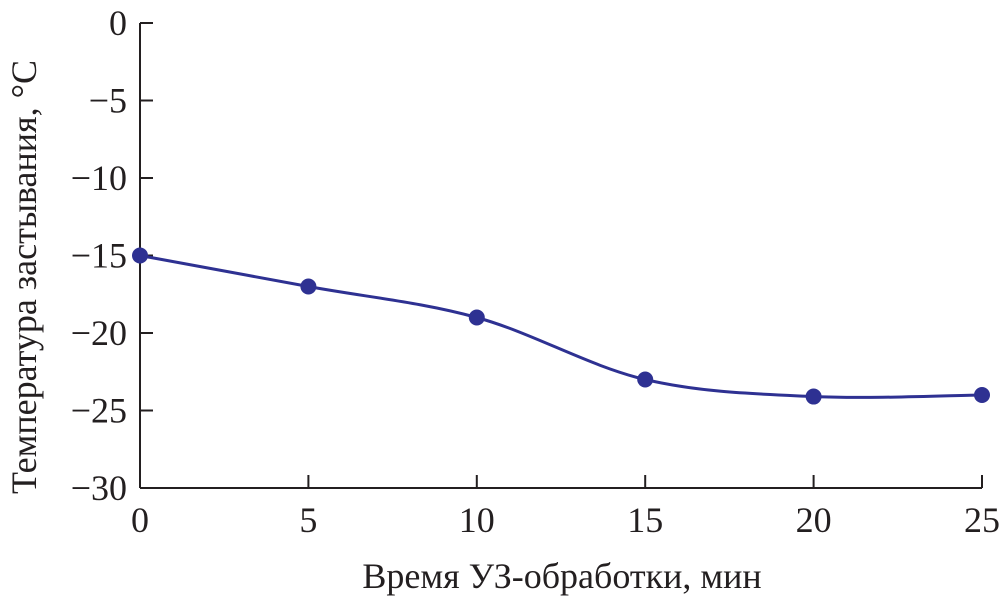  Describe the element at coordinates (99, 488) in the screenshot. I see `y-tick-label: −30` at that location.